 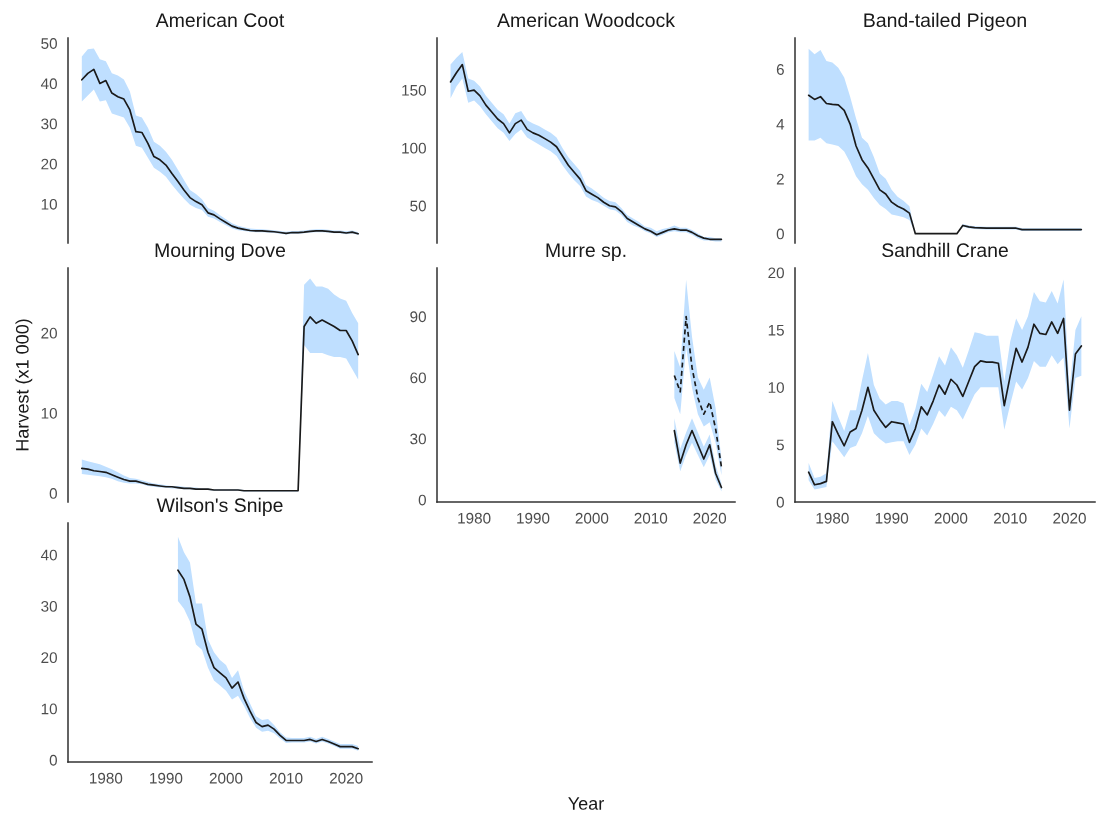 What do you see at coordinates (586, 20) in the screenshot?
I see `chart-title: American Woodcock` at bounding box center [586, 20].